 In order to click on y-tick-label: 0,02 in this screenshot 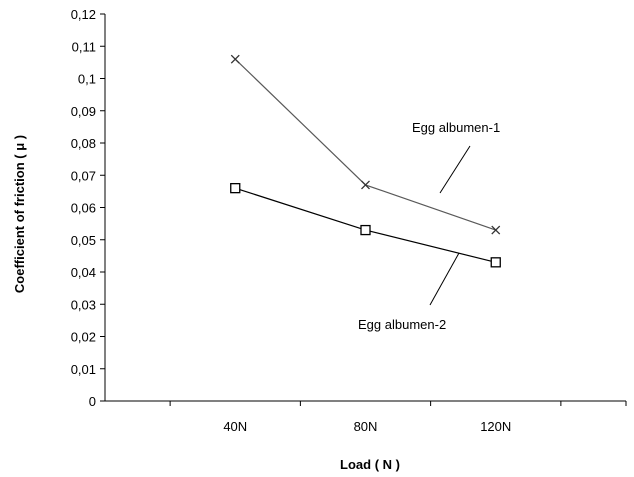, I will do `click(83, 337)`.